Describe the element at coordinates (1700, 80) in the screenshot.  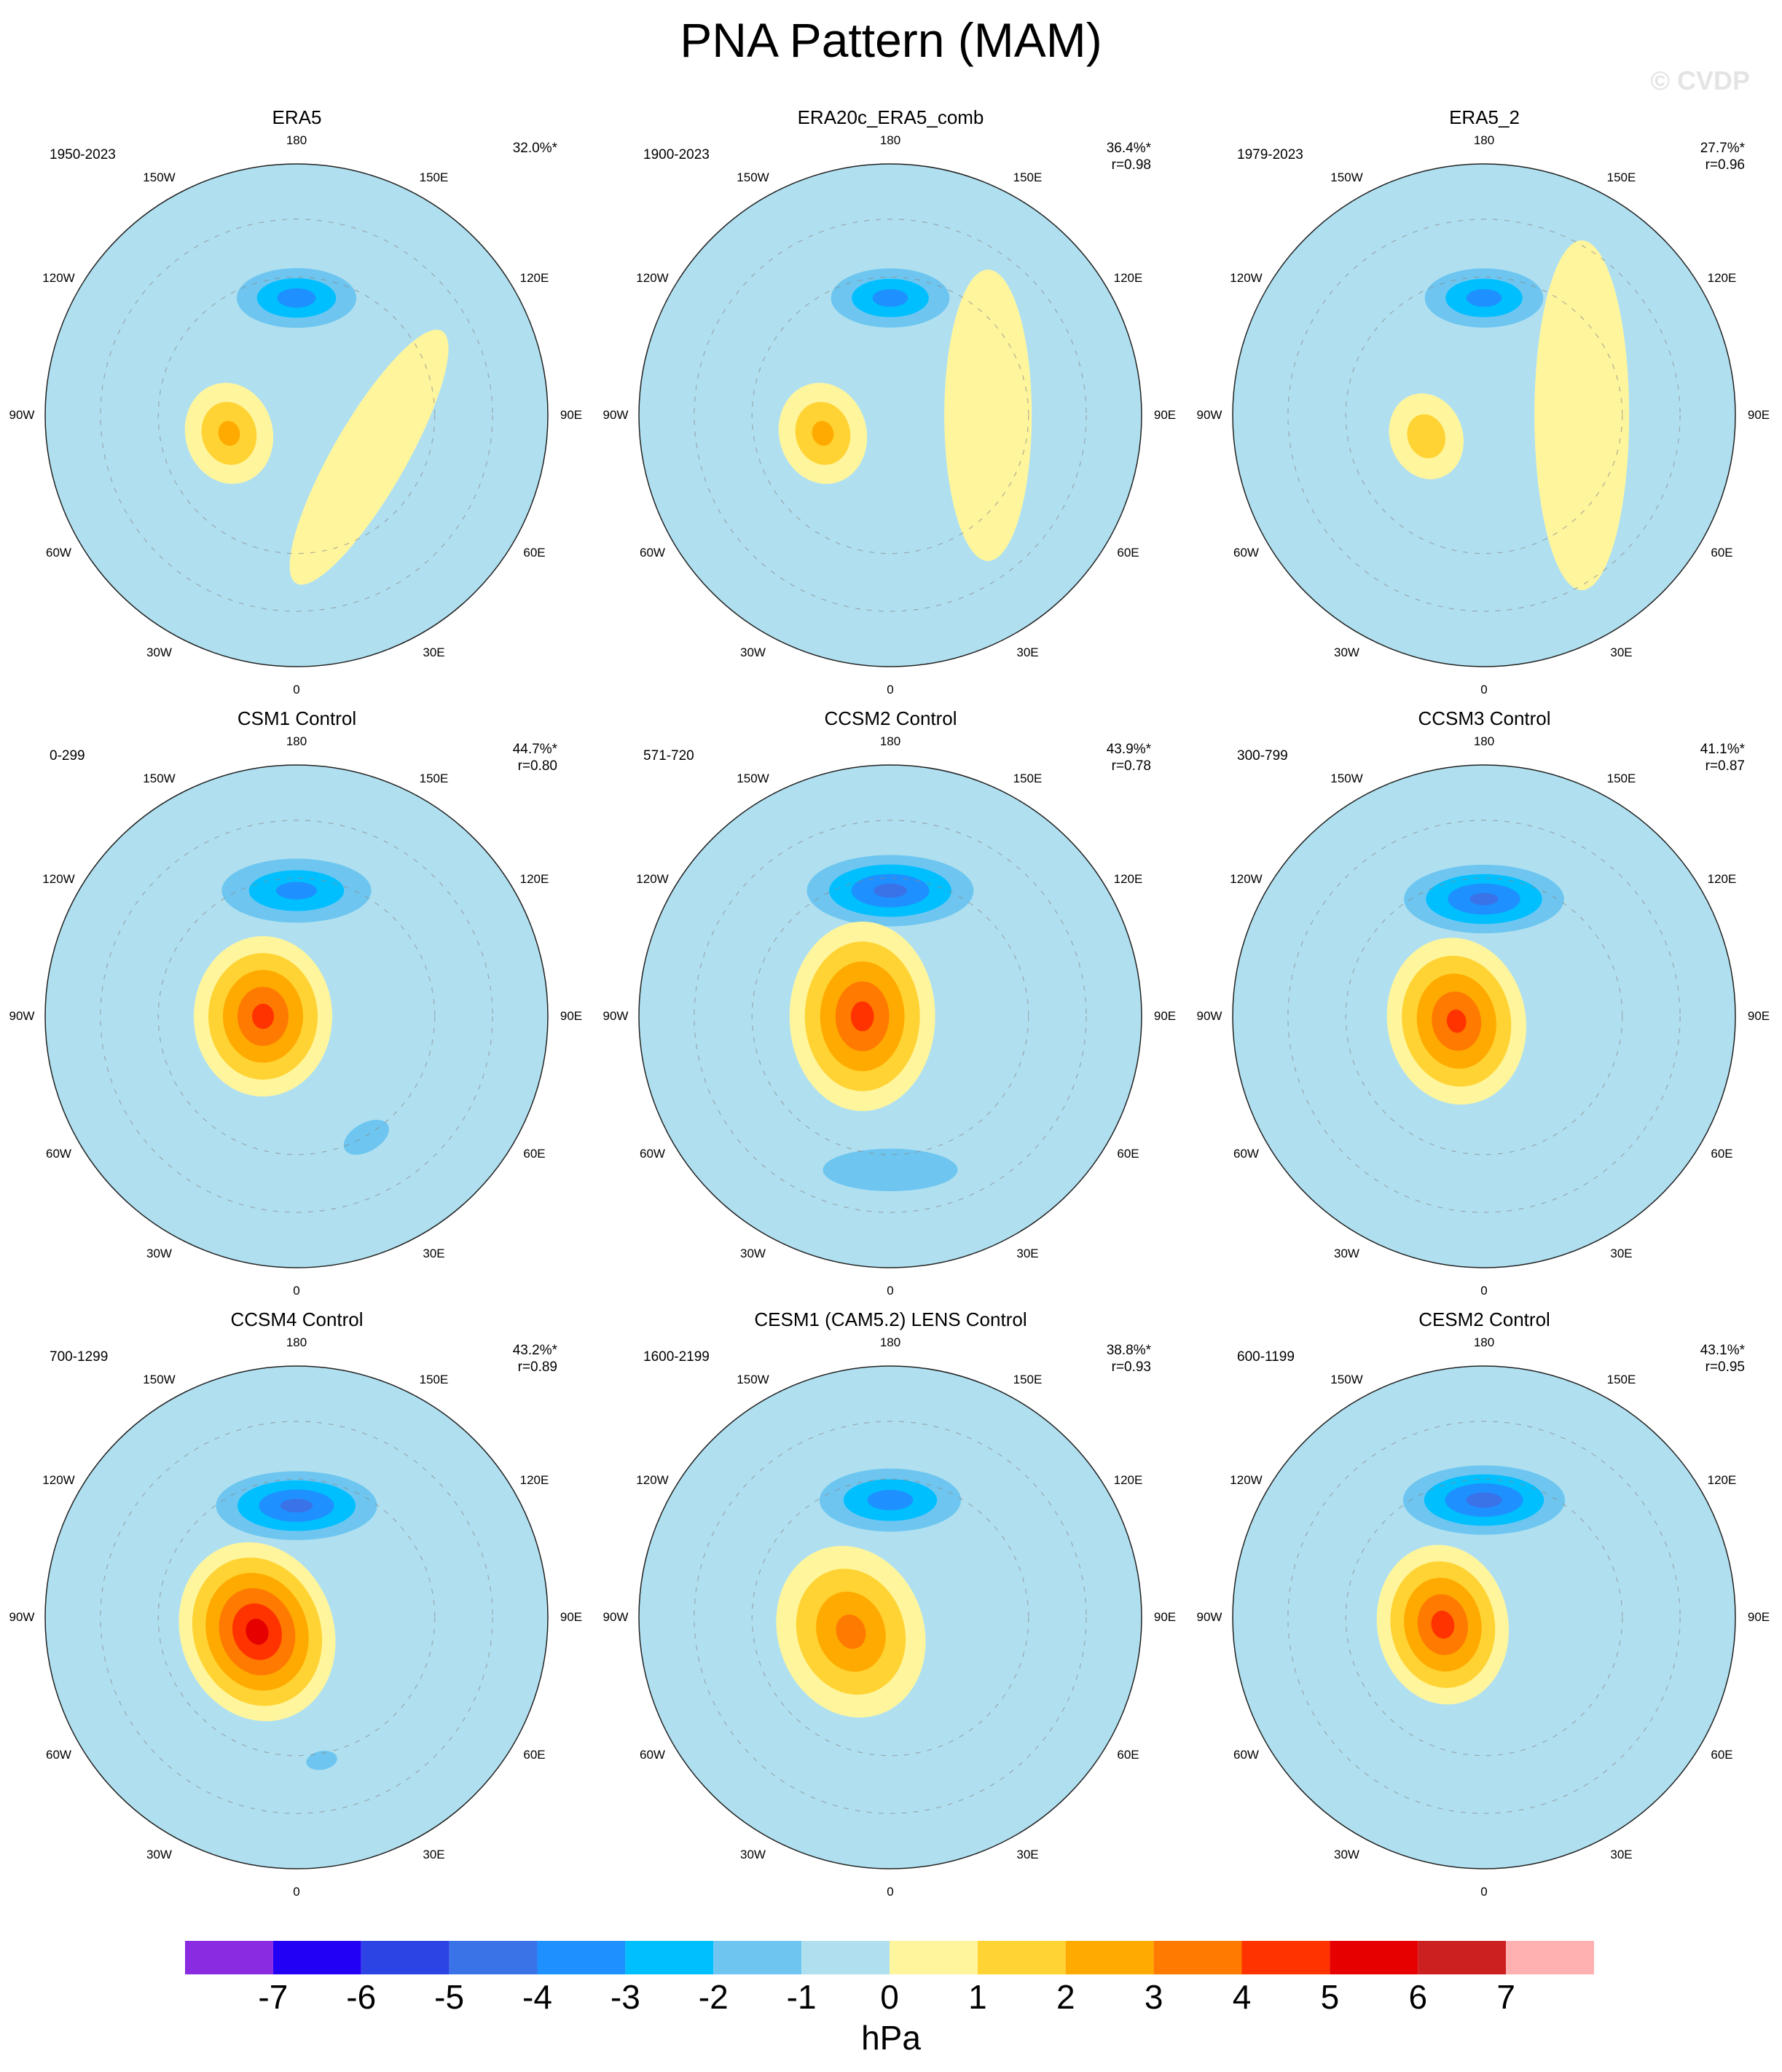
I see `watermark: © CVDP` at that location.